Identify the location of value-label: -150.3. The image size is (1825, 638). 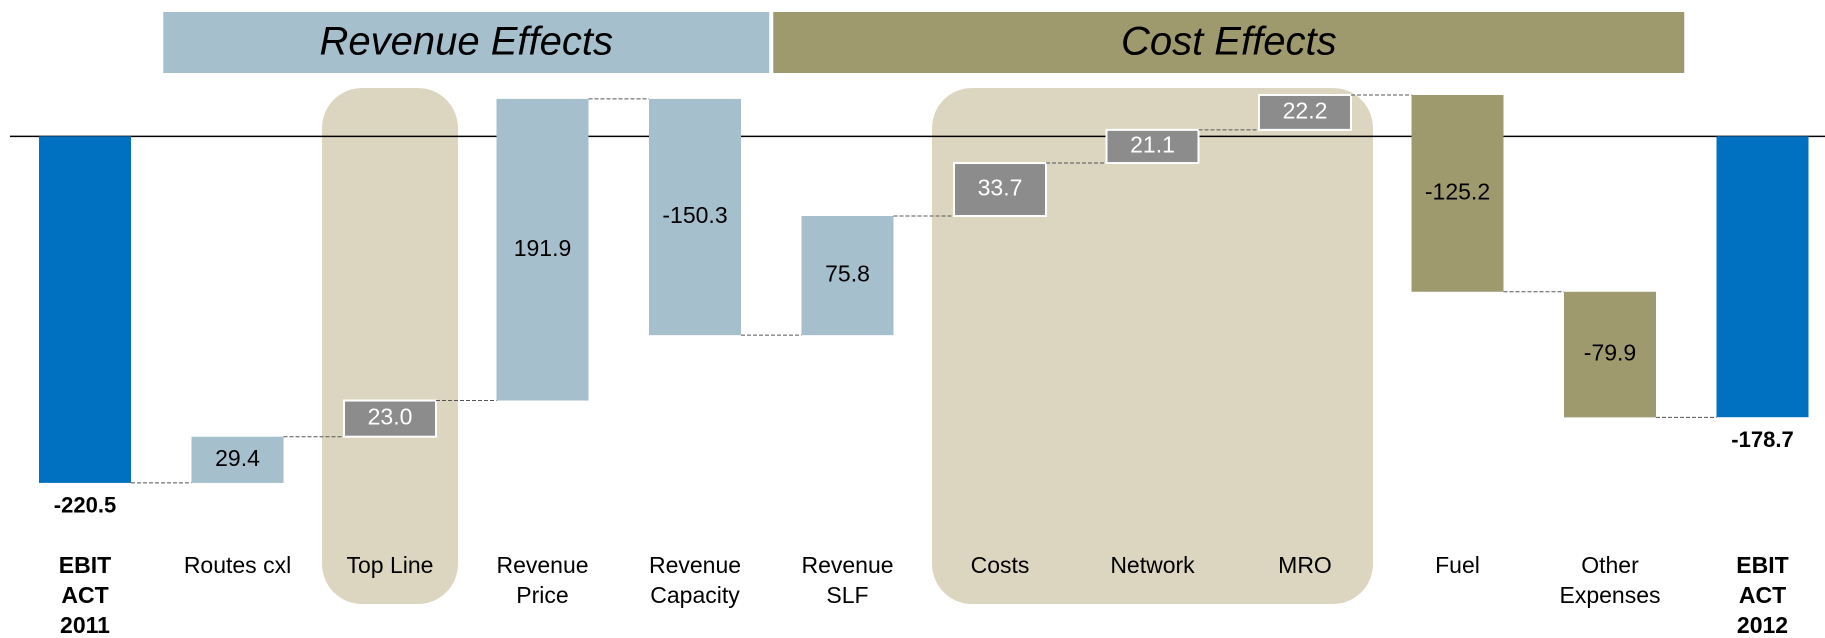
(694, 215).